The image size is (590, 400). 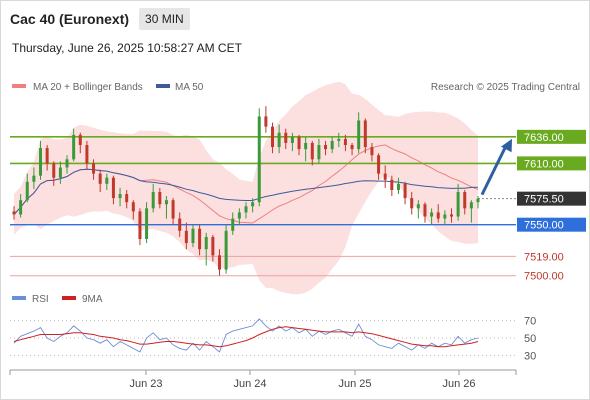 What do you see at coordinates (249, 384) in the screenshot?
I see `x-tick-label-1: Jun 24` at bounding box center [249, 384].